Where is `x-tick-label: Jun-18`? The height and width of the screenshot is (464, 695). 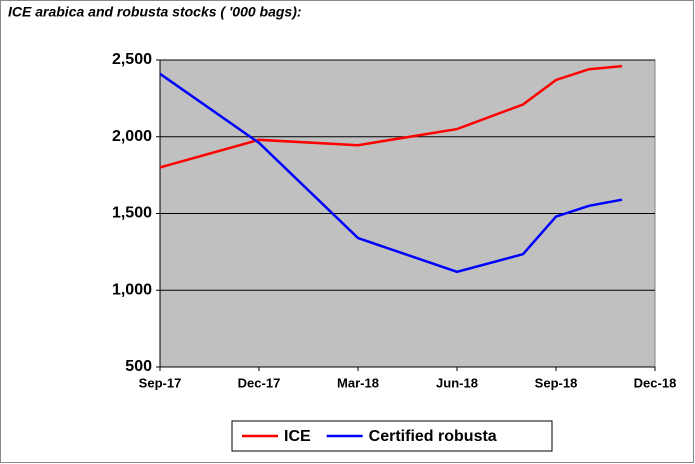 x-tick-label: Jun-18 is located at coordinates (457, 382).